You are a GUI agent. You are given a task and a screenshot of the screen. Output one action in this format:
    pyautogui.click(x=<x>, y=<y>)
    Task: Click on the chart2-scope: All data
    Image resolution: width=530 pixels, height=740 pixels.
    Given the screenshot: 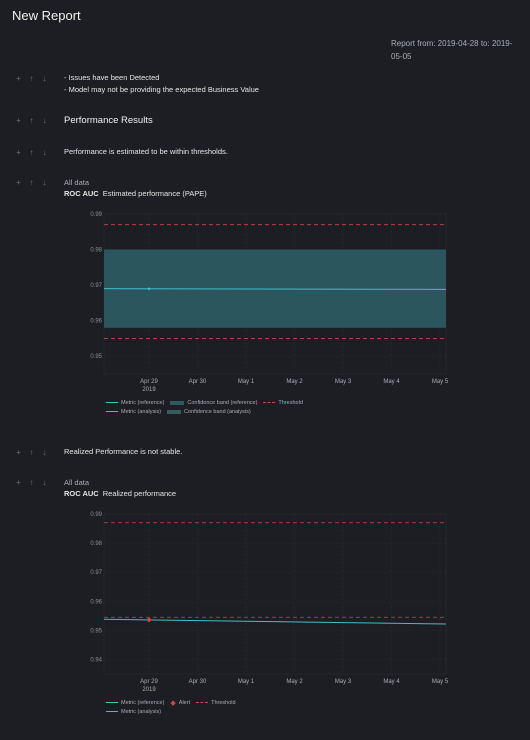 What is the action you would take?
    pyautogui.click(x=77, y=482)
    